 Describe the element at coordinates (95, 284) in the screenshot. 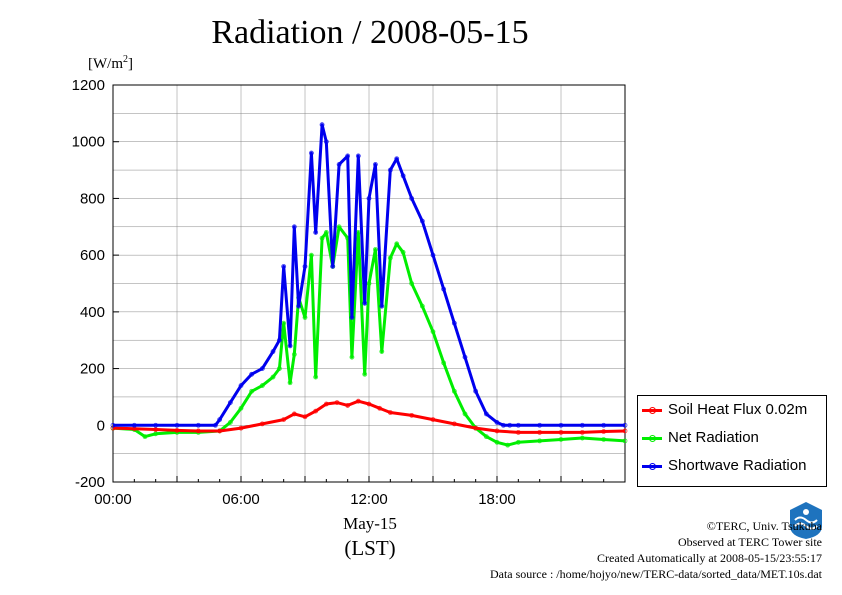

I see `y-axis: -200 0 200 400 600 800 1000 1200` at that location.